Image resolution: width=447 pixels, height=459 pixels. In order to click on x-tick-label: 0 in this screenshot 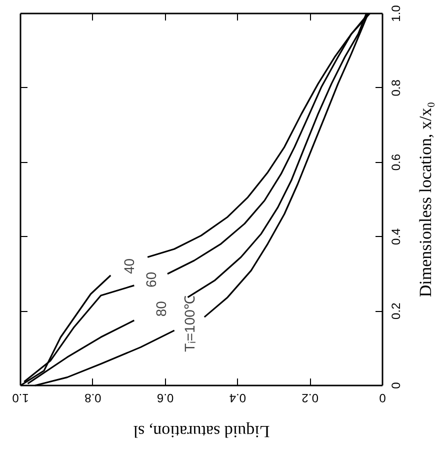, I will do `click(382, 398)`.